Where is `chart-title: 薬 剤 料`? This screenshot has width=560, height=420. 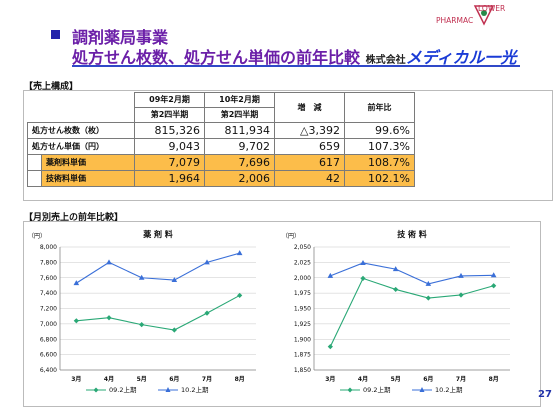 chart-title: 薬 剤 料 is located at coordinates (157, 234).